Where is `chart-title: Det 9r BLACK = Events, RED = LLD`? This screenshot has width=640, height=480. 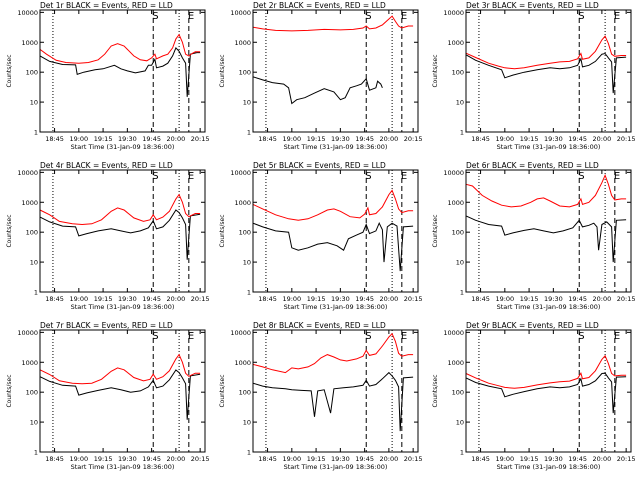
chart-title: Det 9r BLACK = Events, RED = LLD is located at coordinates (532, 325).